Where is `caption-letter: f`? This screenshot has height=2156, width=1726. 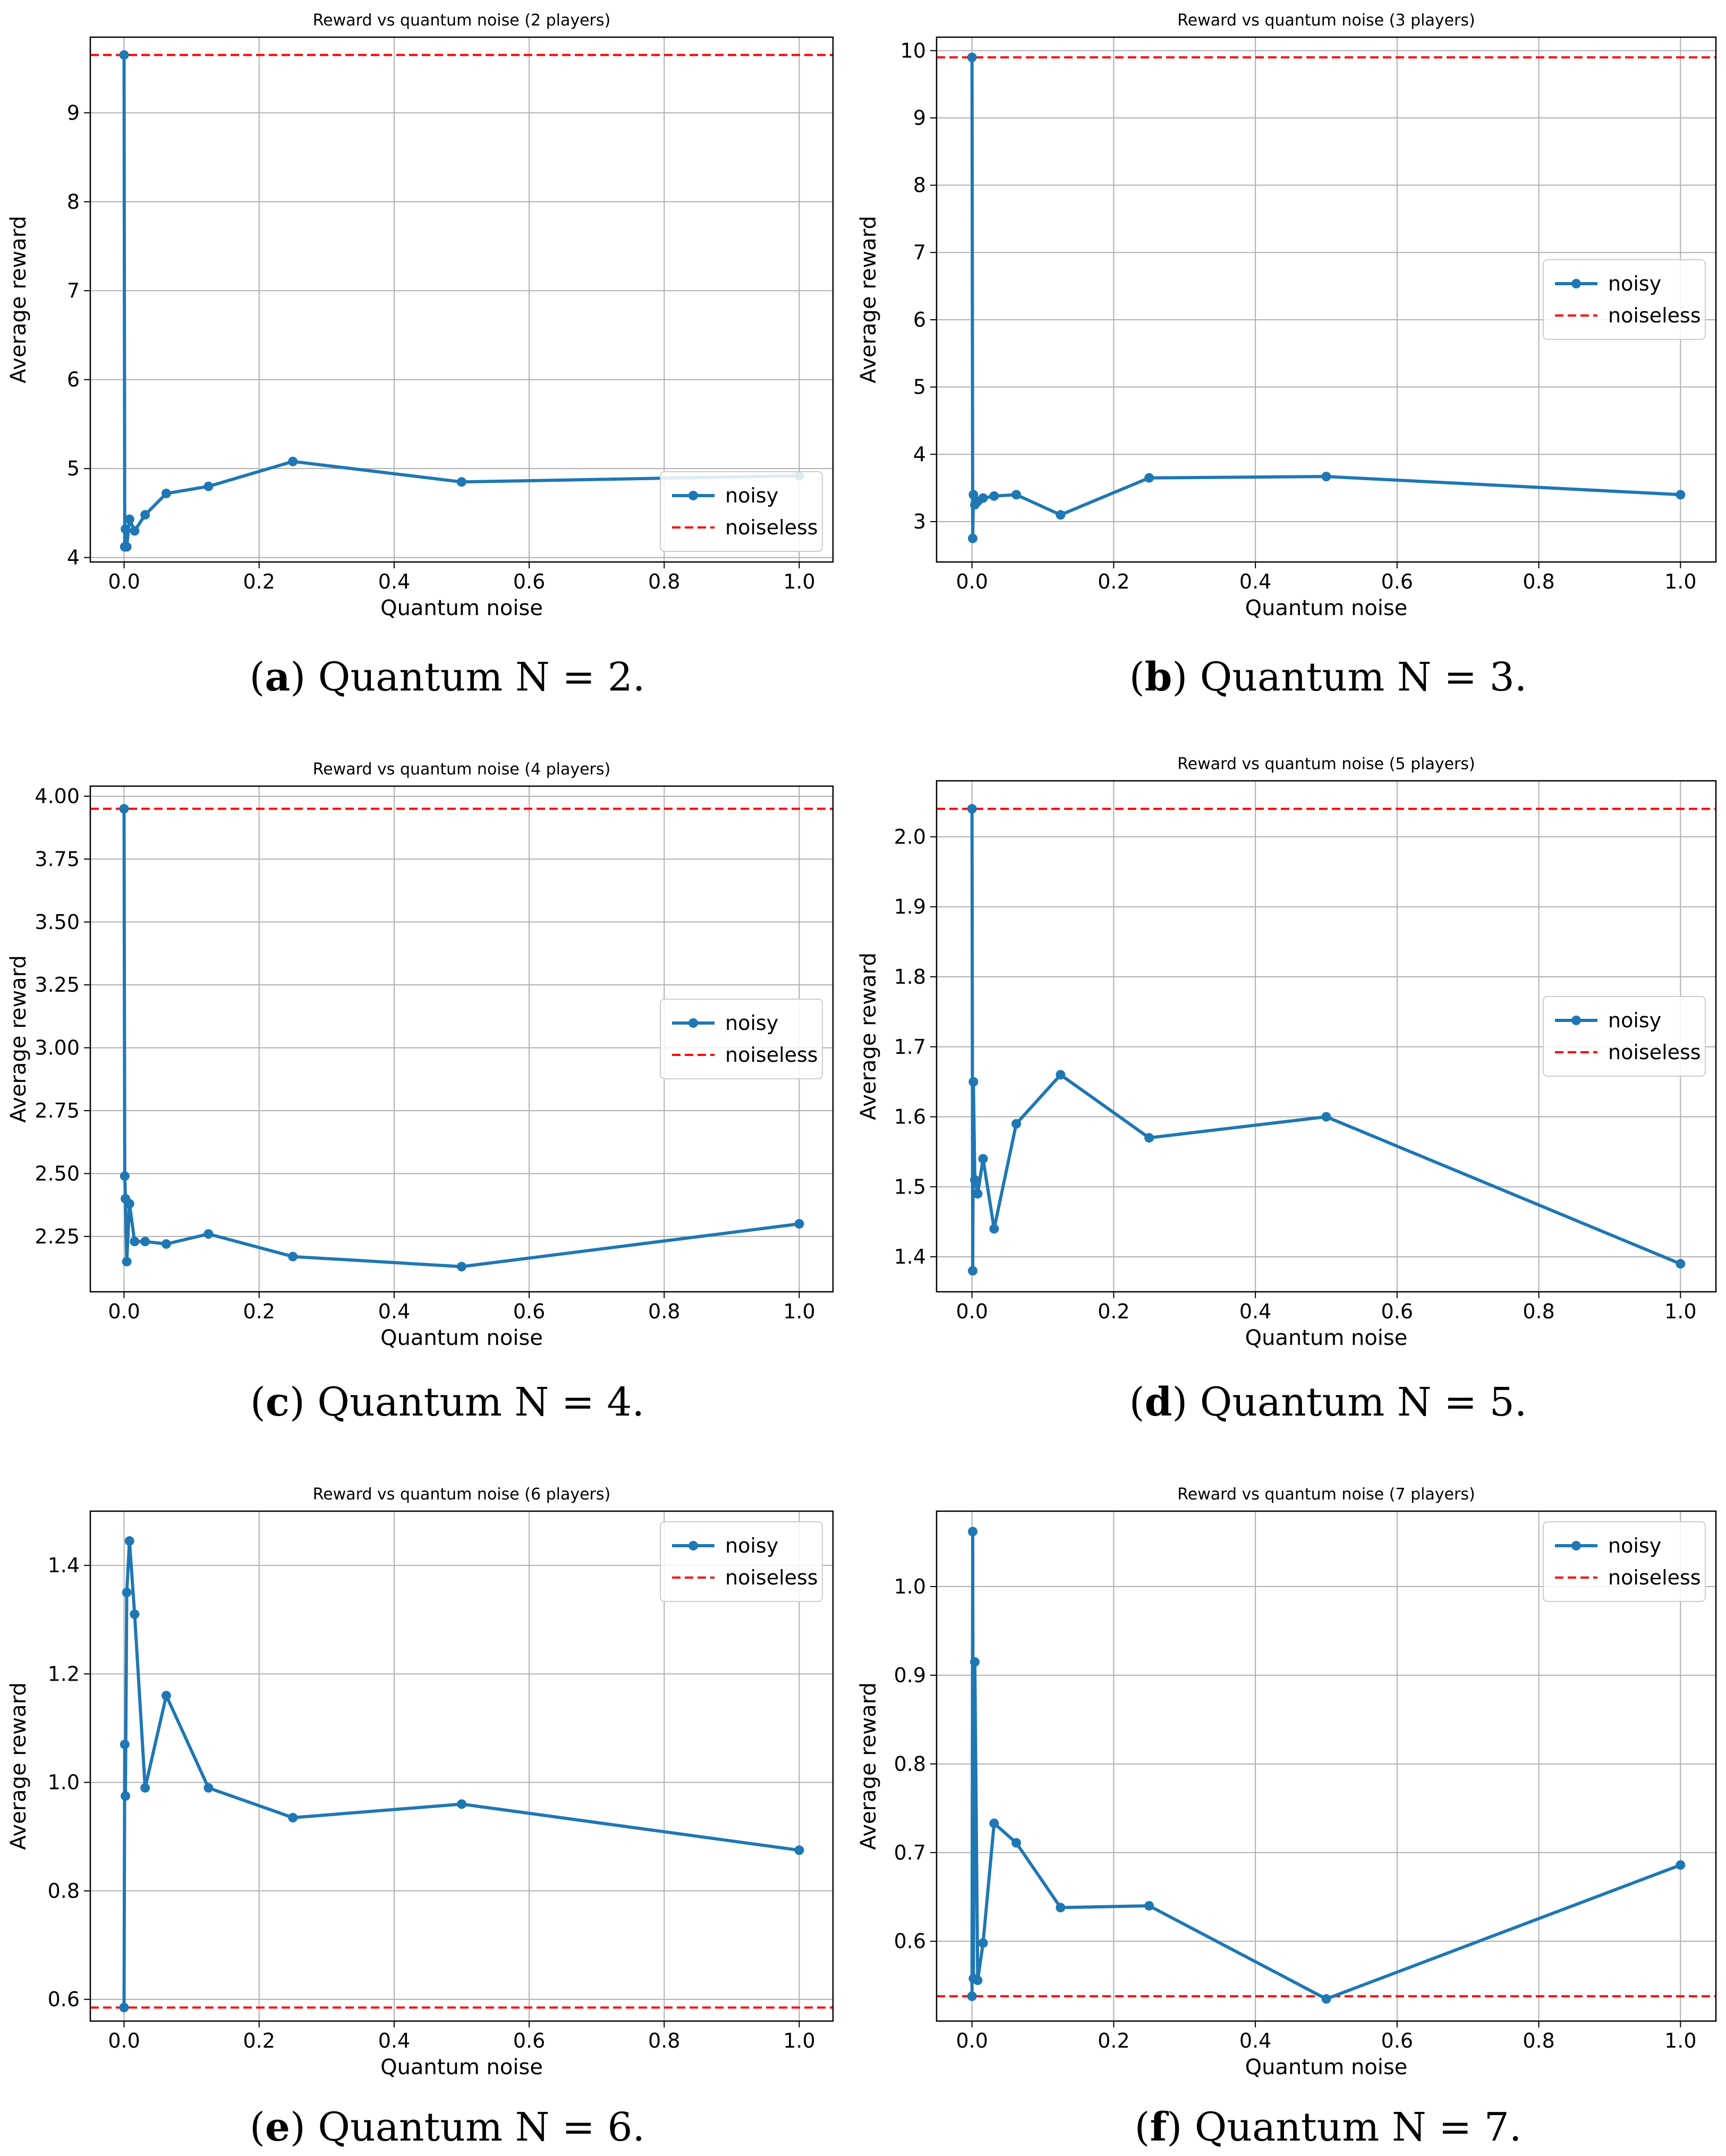 caption-letter: f is located at coordinates (1159, 2127).